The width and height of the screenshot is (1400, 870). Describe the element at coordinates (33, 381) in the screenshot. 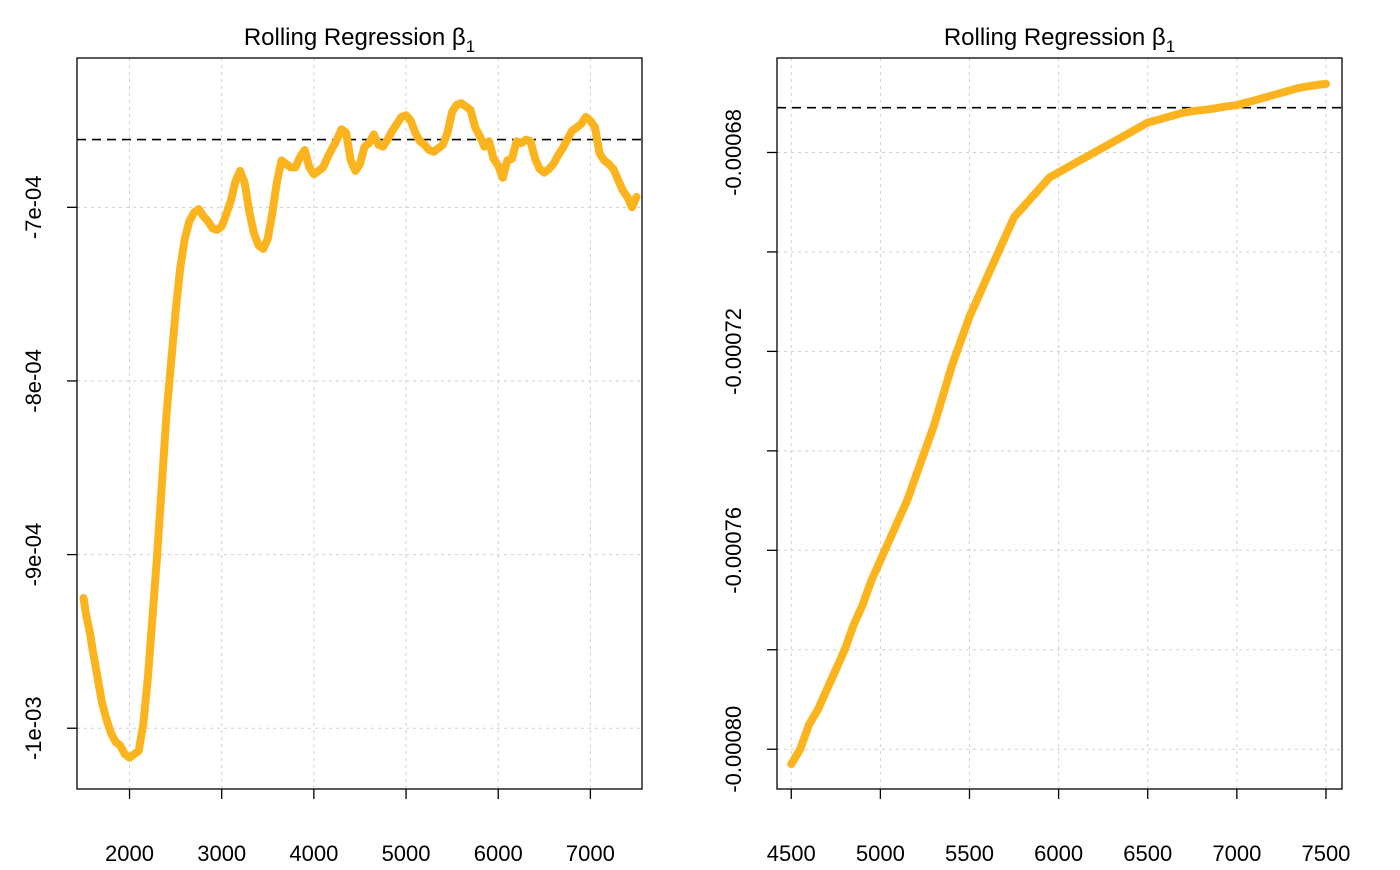

I see `y-tick-label: -8e-04` at that location.